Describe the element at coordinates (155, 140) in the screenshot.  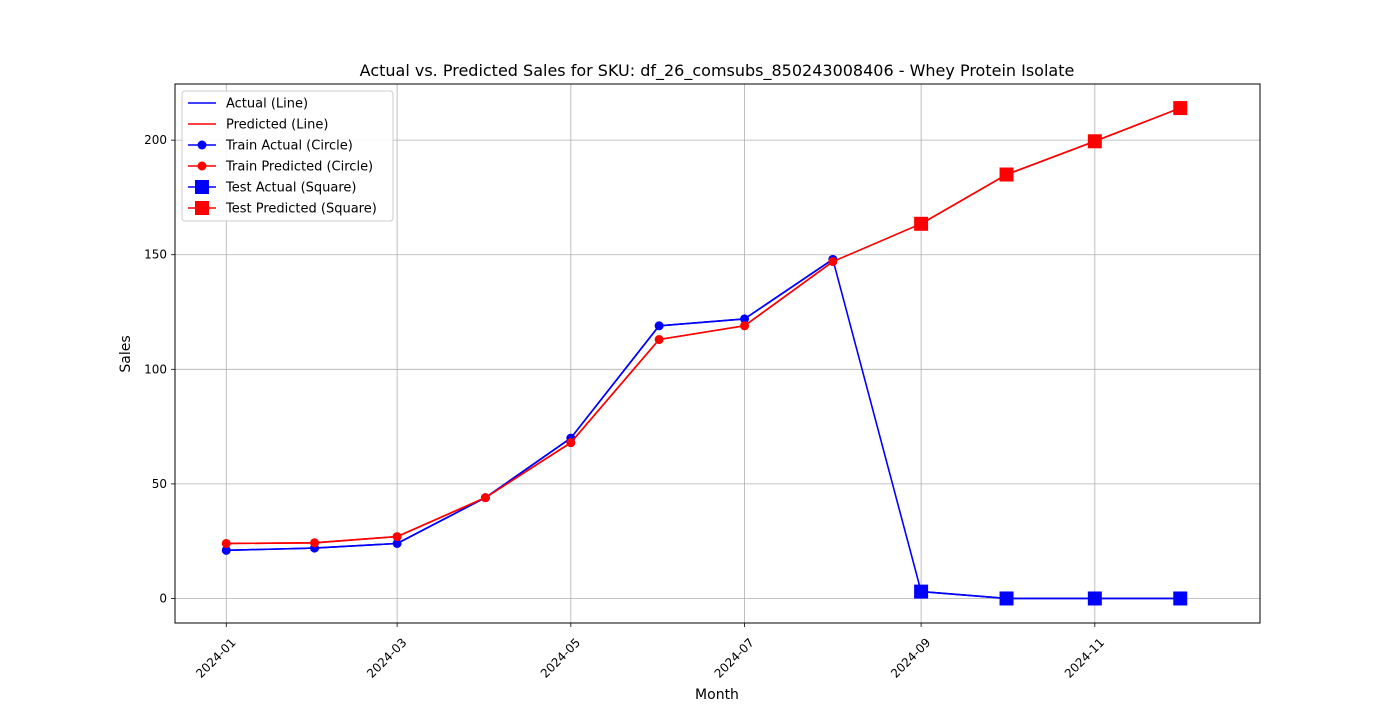
I see `y-tick-label: 200` at that location.